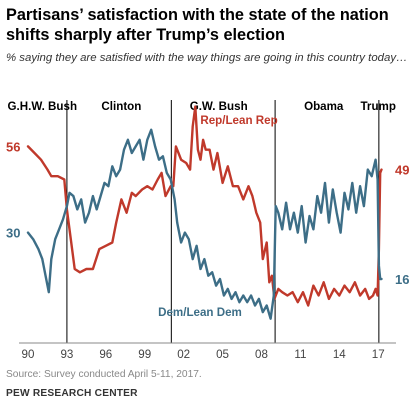 The height and width of the screenshot is (415, 415). Describe the element at coordinates (207, 351) in the screenshot. I see `x-axis: 90 93 96 99 02 05 08 11 14 17` at that location.